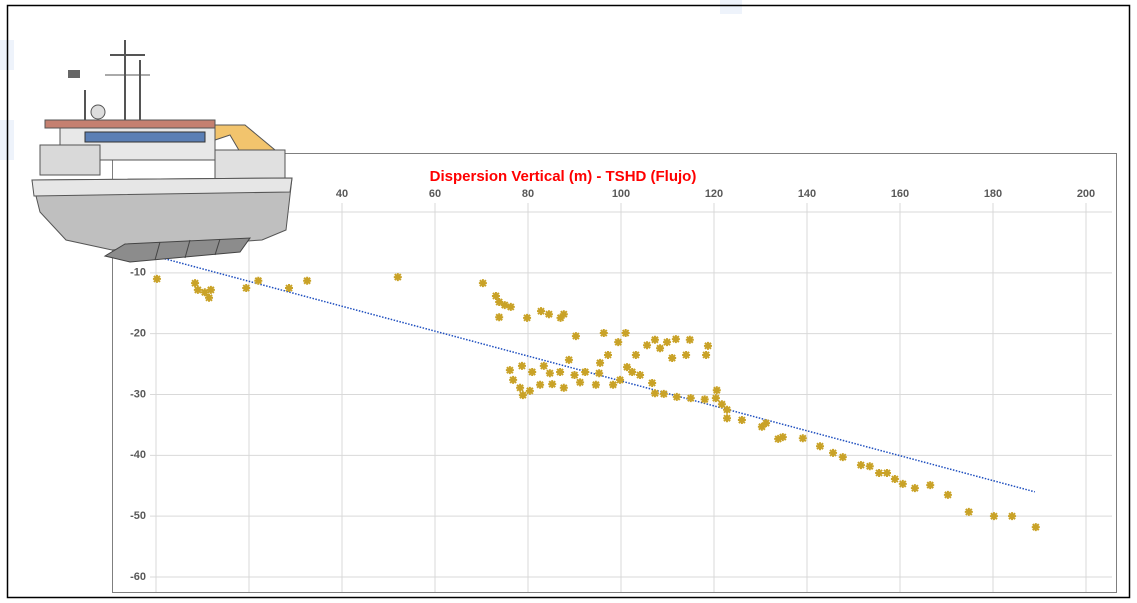 This screenshot has height=603, width=1137. Describe the element at coordinates (342, 194) in the screenshot. I see `x-tick-label: 40` at that location.